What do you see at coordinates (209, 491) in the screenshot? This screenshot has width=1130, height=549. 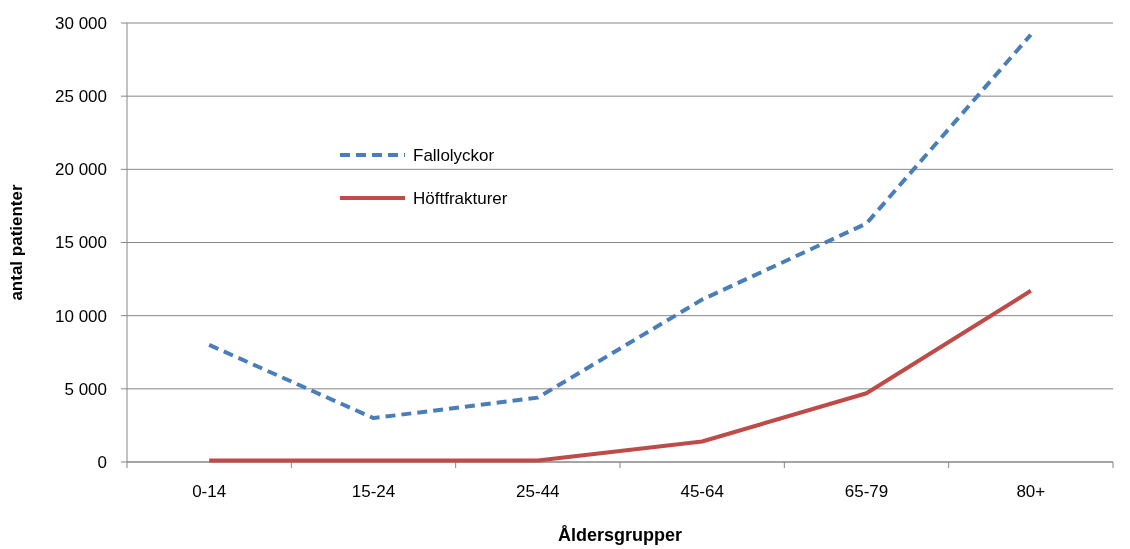 I see `x-tick-label: 0-14` at bounding box center [209, 491].